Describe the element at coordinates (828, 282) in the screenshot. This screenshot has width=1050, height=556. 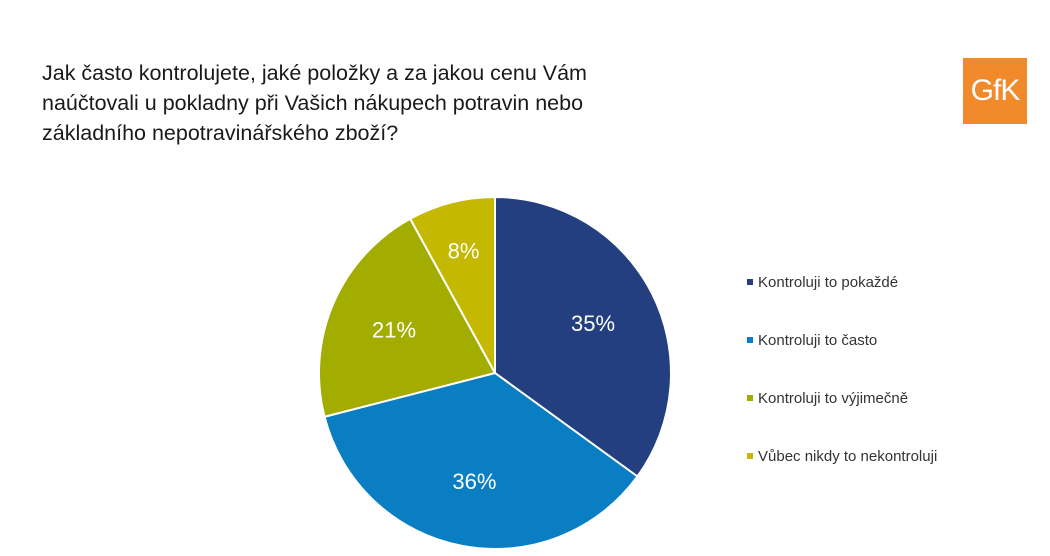
I see `legend-label-1: Kontroluji to pokaždé` at that location.